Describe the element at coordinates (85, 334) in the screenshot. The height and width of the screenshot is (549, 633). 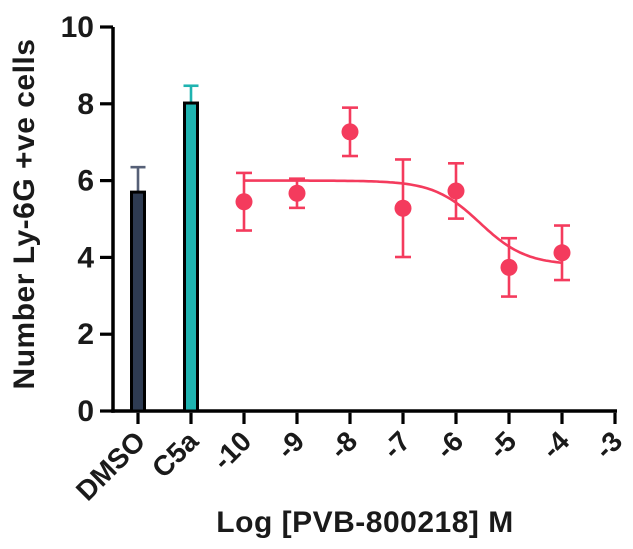
I see `y-tick-label-2: 2` at that location.